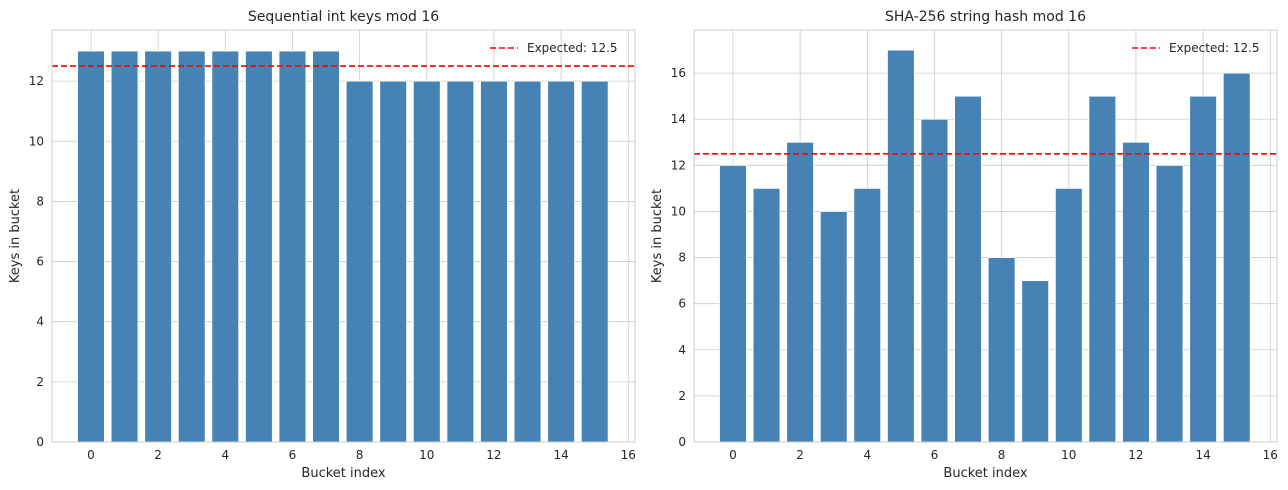 Image resolution: width=1288 pixels, height=490 pixels. I want to click on y-tick-label: 16, so click(678, 73).